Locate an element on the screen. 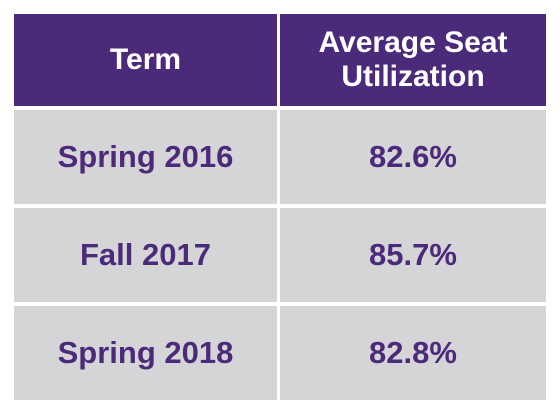  utilization-cell: 82.8% is located at coordinates (413, 353).